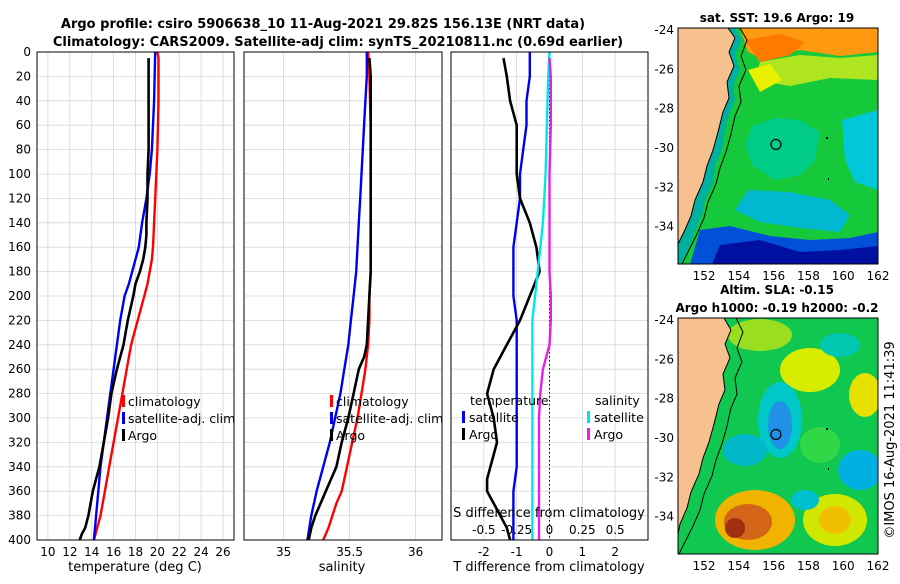 Image resolution: width=900 pixels, height=584 pixels. I want to click on temperature-tick-labels: 10 12 14 16 18 20 22 24 26, so click(135, 552).